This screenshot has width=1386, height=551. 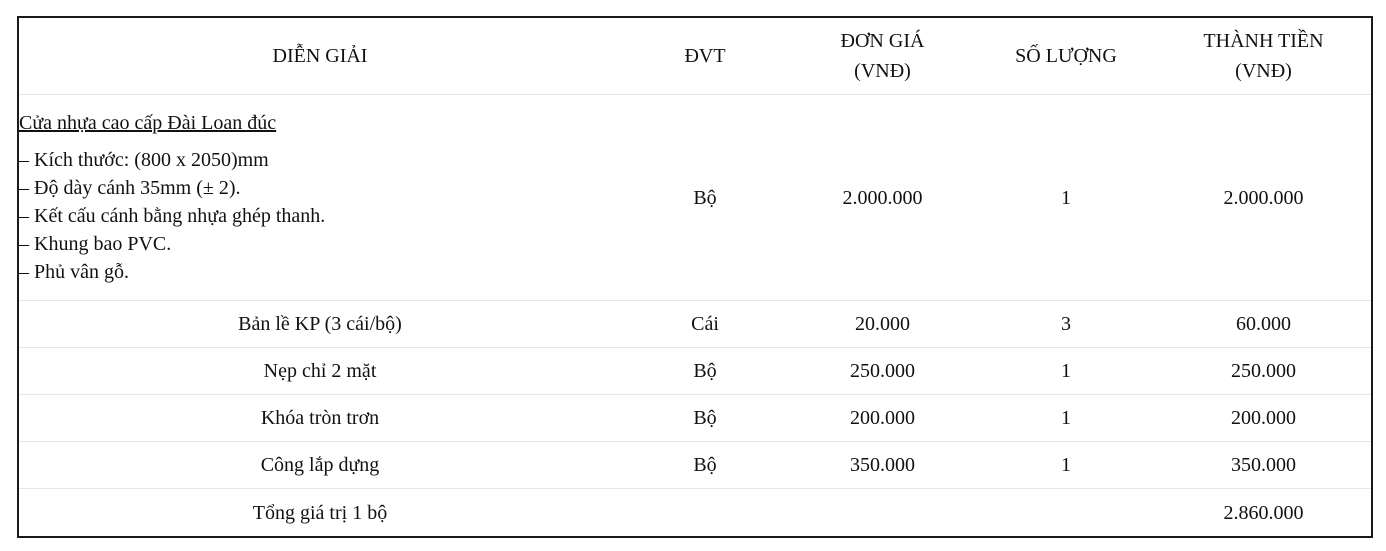 What do you see at coordinates (705, 324) in the screenshot?
I see `row-unit: Cái` at bounding box center [705, 324].